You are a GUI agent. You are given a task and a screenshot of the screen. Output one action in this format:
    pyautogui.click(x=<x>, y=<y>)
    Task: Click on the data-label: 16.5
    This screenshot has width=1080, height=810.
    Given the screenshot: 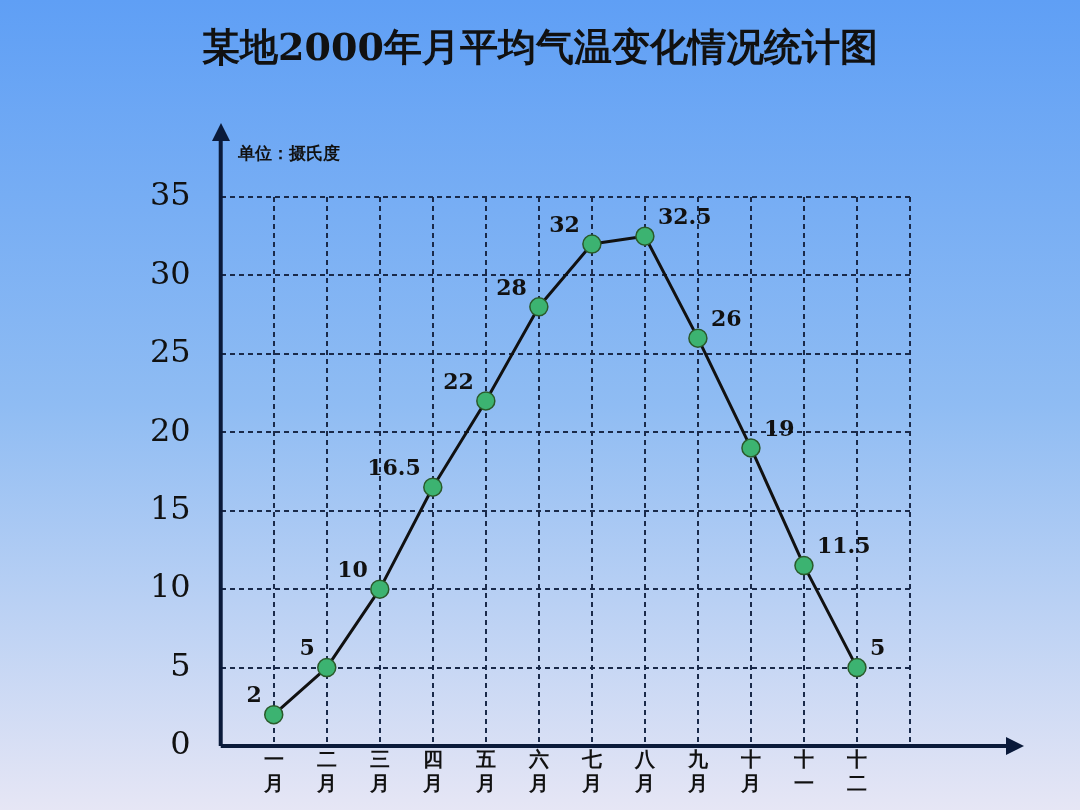 What is the action you would take?
    pyautogui.click(x=394, y=466)
    